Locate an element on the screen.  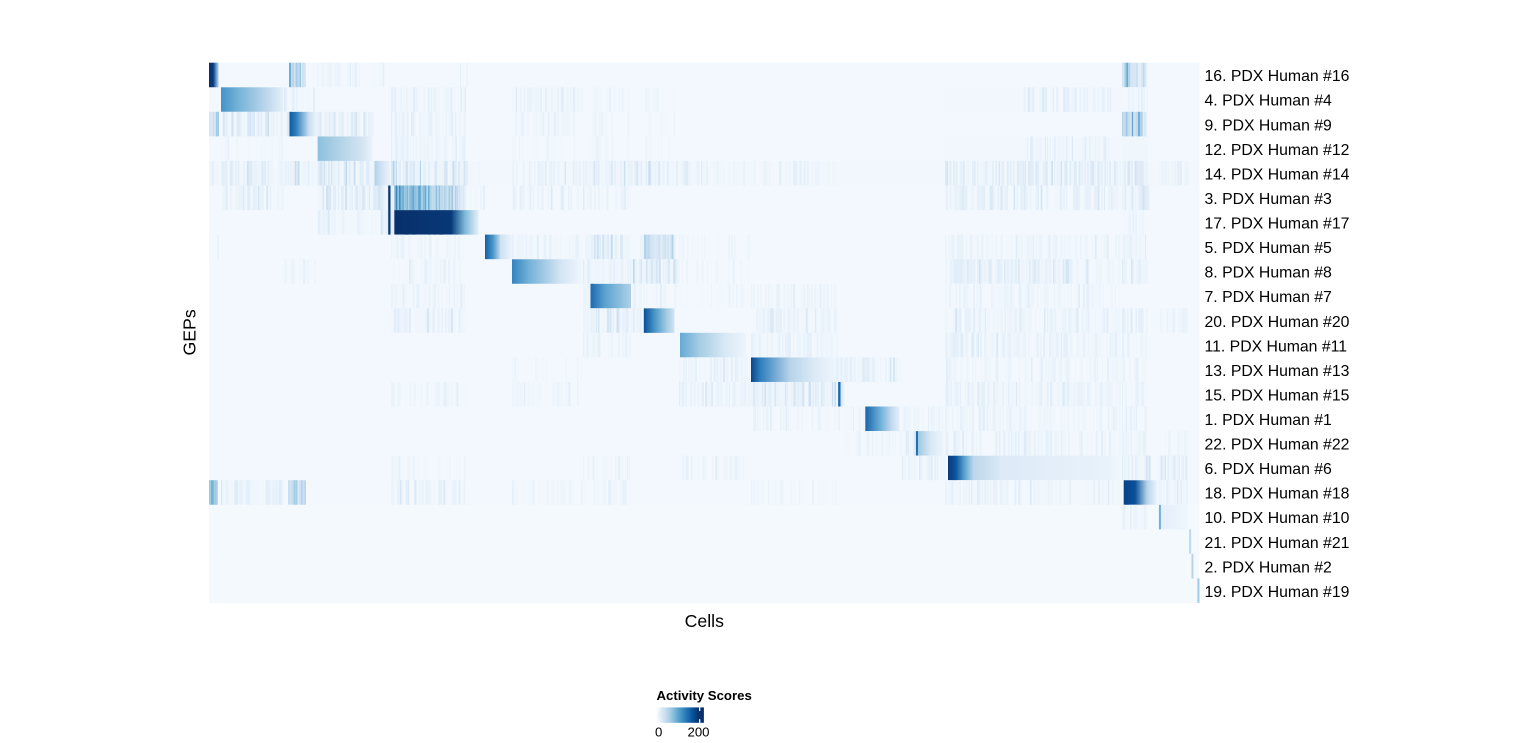
svg-text: 22. PDX Human #22 is located at coordinates (1277, 445).